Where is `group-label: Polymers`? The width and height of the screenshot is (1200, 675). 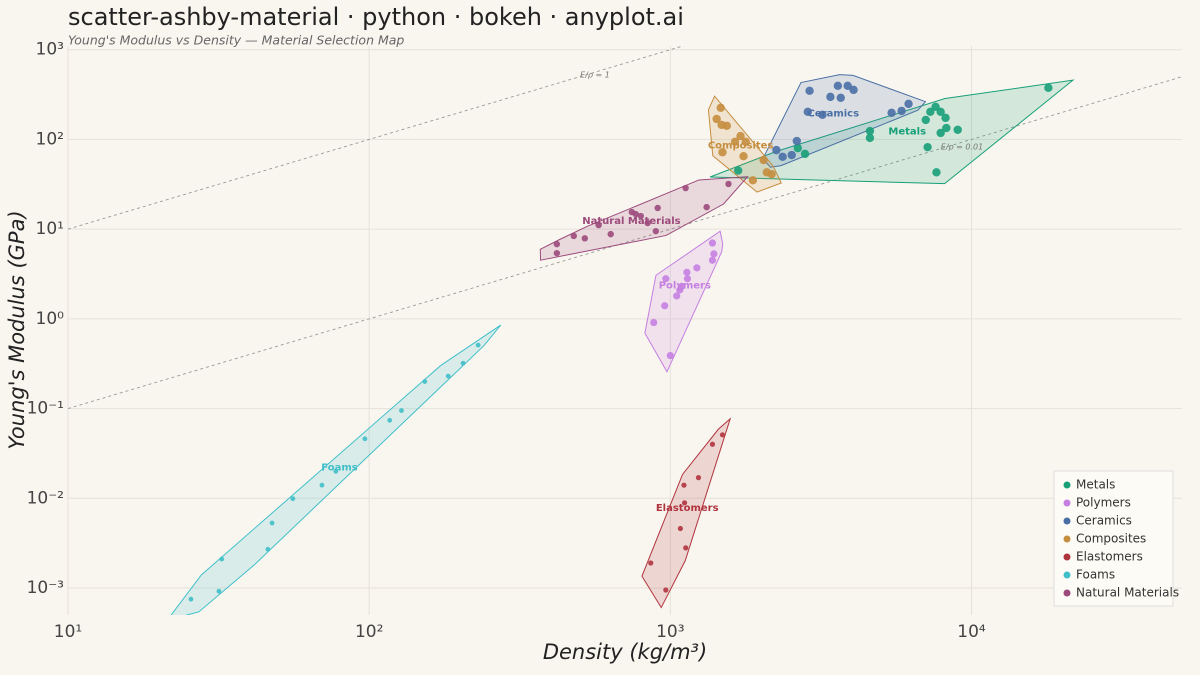
group-label: Polymers is located at coordinates (685, 285).